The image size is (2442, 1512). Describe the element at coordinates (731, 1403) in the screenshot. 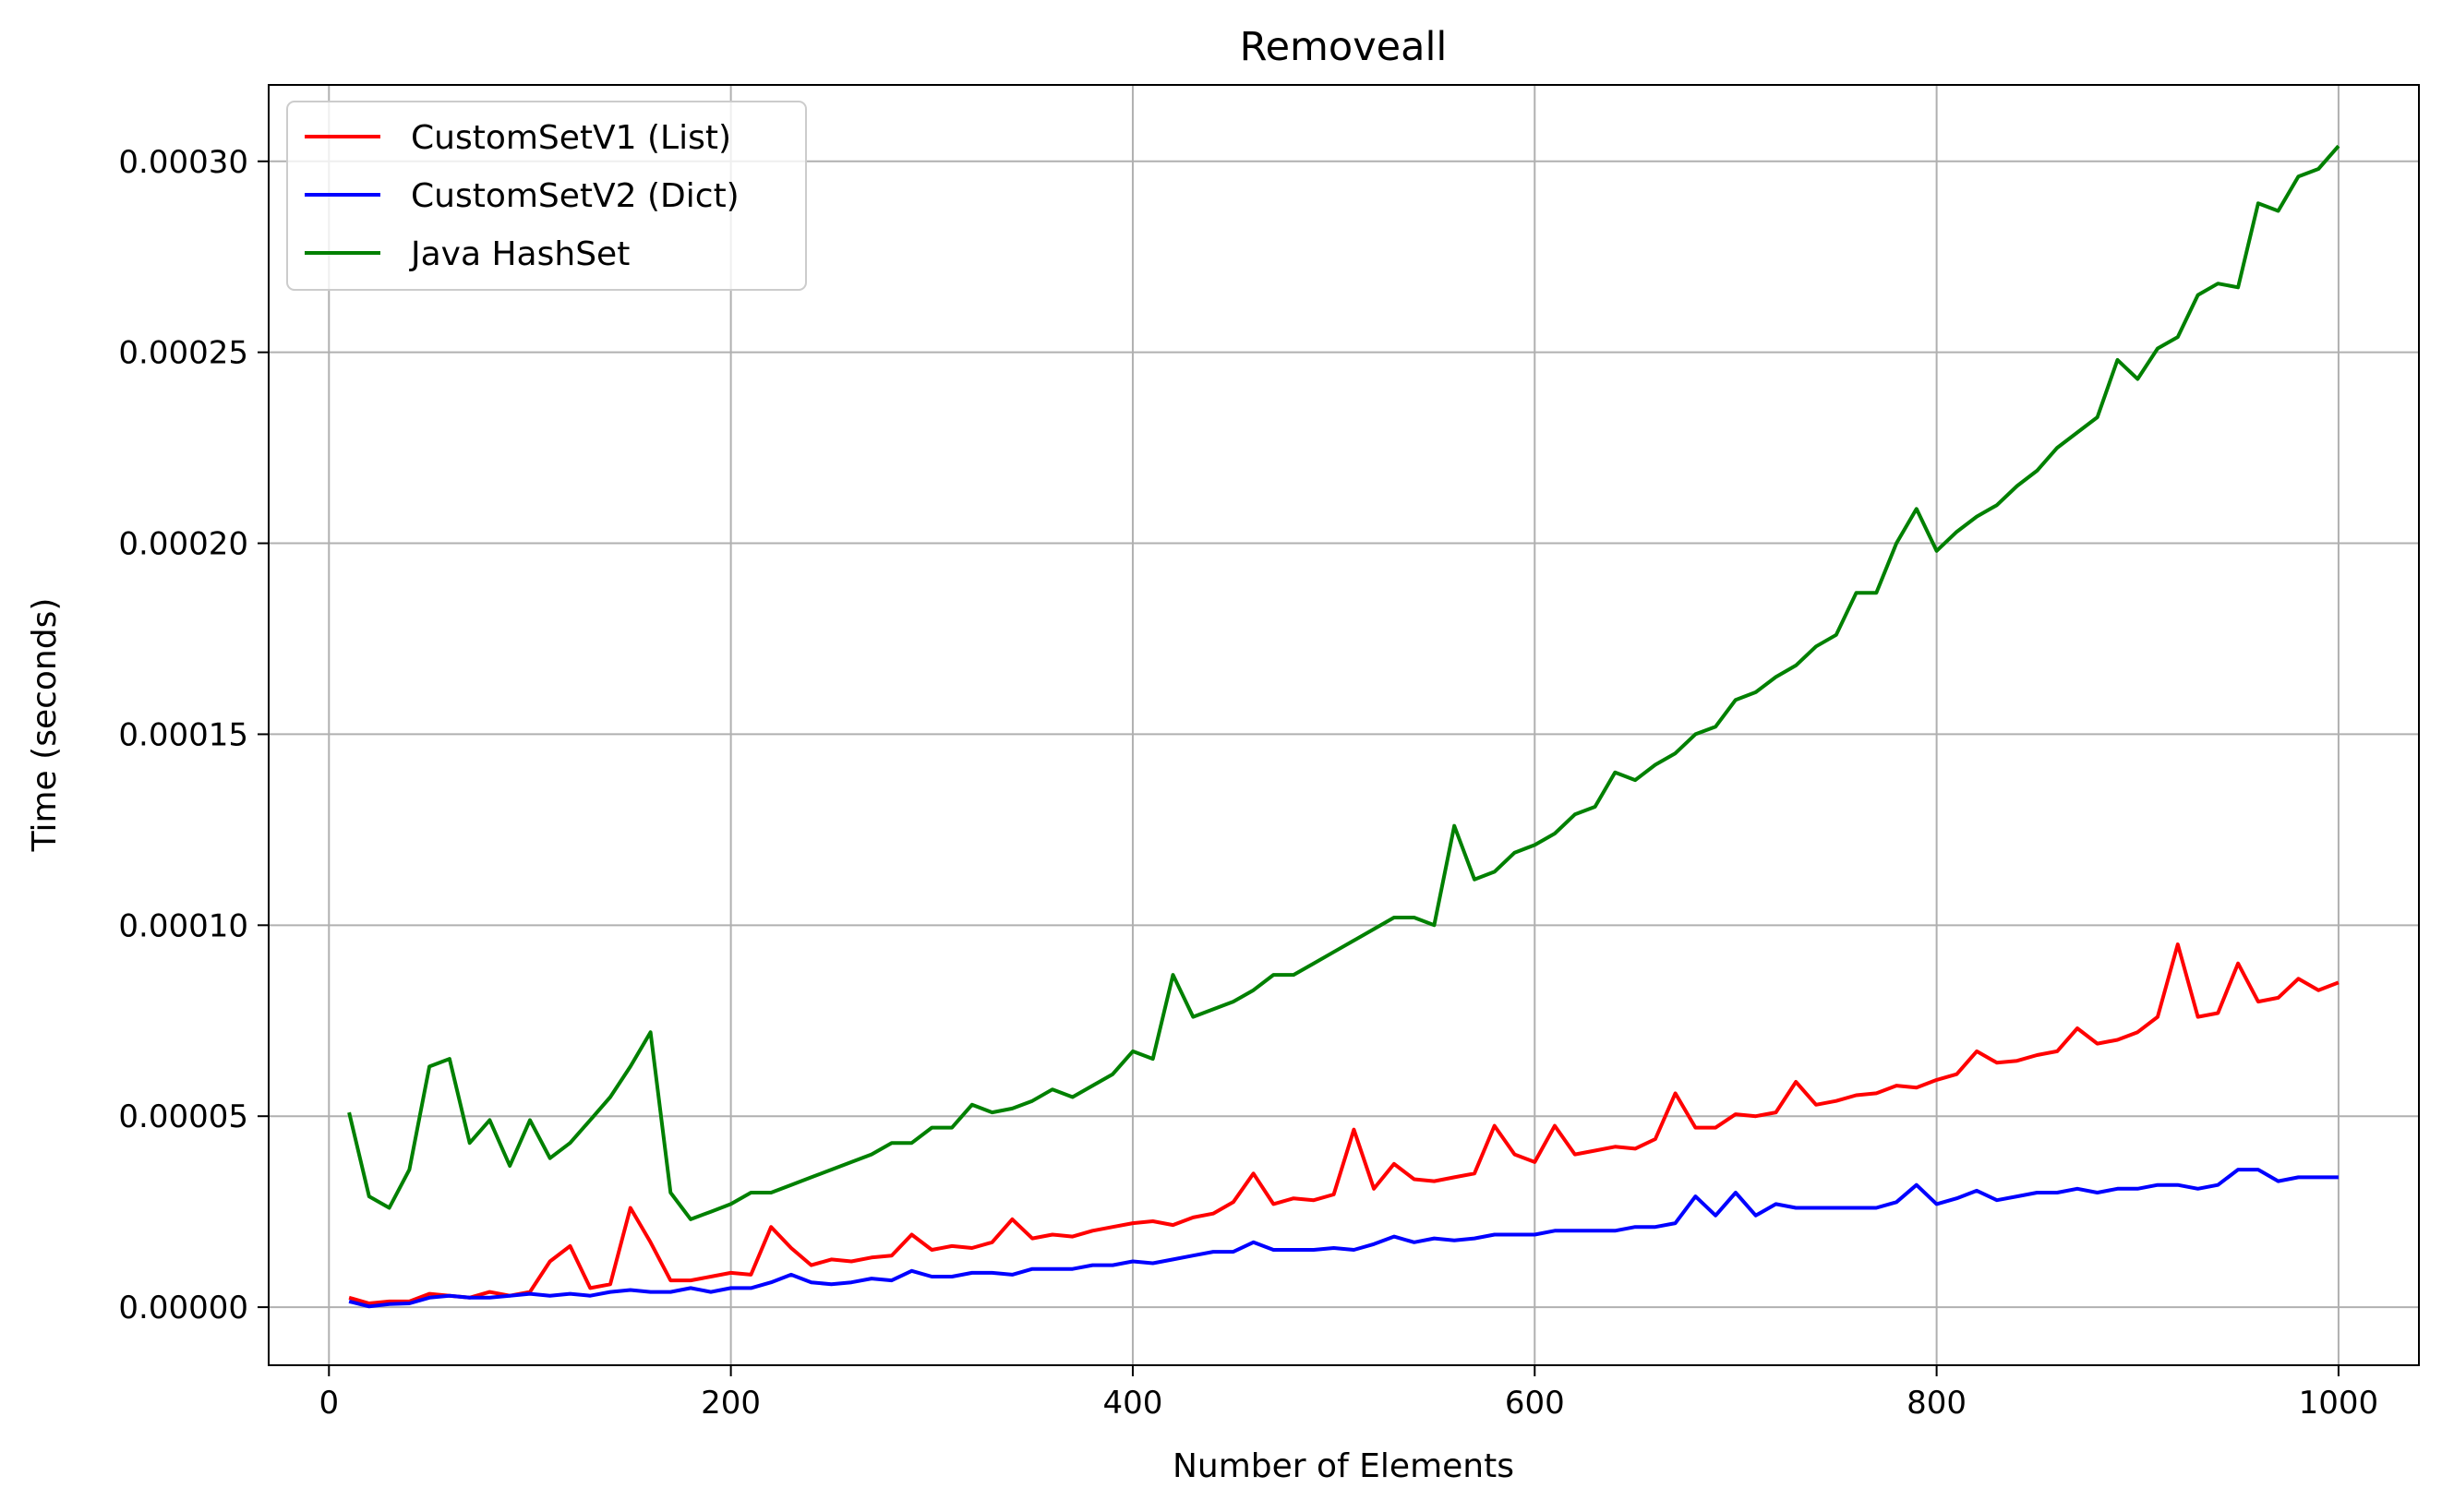

I see `x-tick-label: 200` at that location.